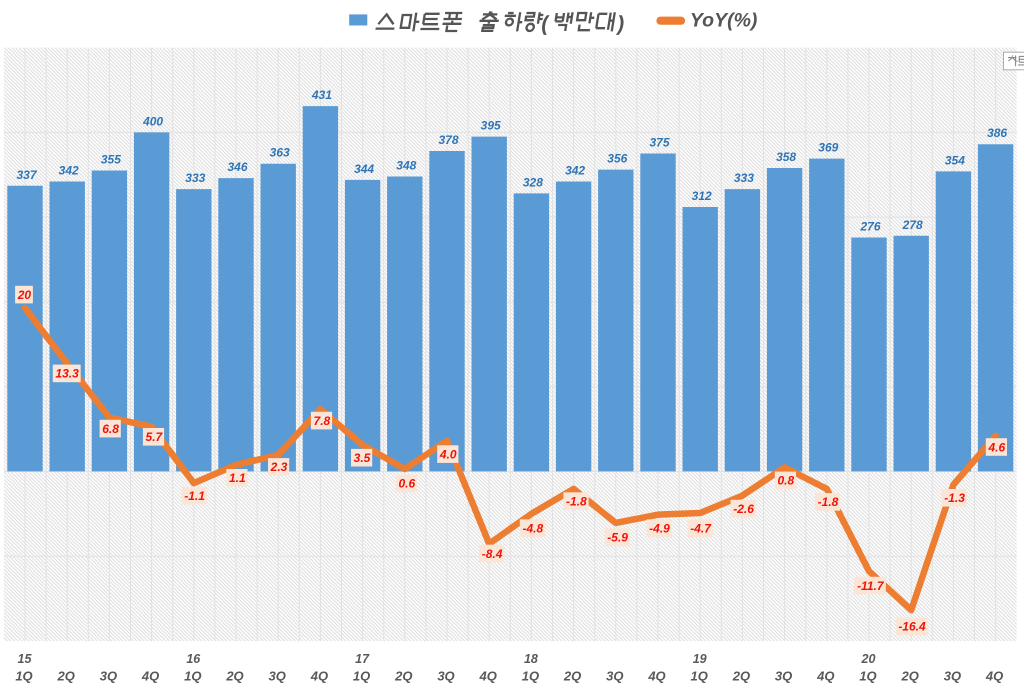  Describe the element at coordinates (110, 429) in the screenshot. I see `svg-text: 6.8` at that location.